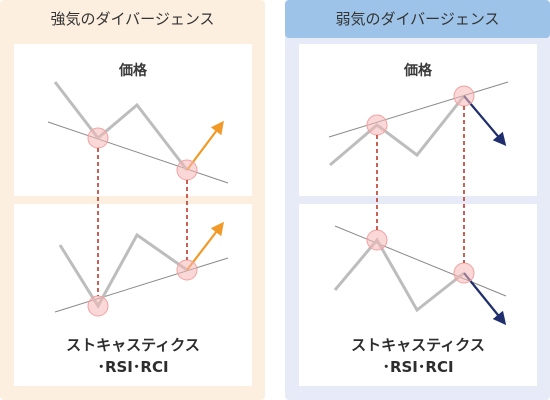 Image resolution: width=550 pixels, height=400 pixels. I want to click on bullish-indicator-line2: ･RSI･RCI, so click(133, 367).